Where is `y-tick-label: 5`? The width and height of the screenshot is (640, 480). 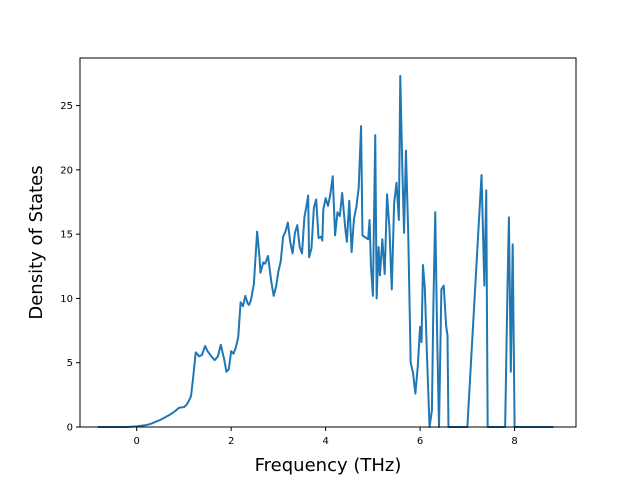
y-tick-label: 5 is located at coordinates (70, 363).